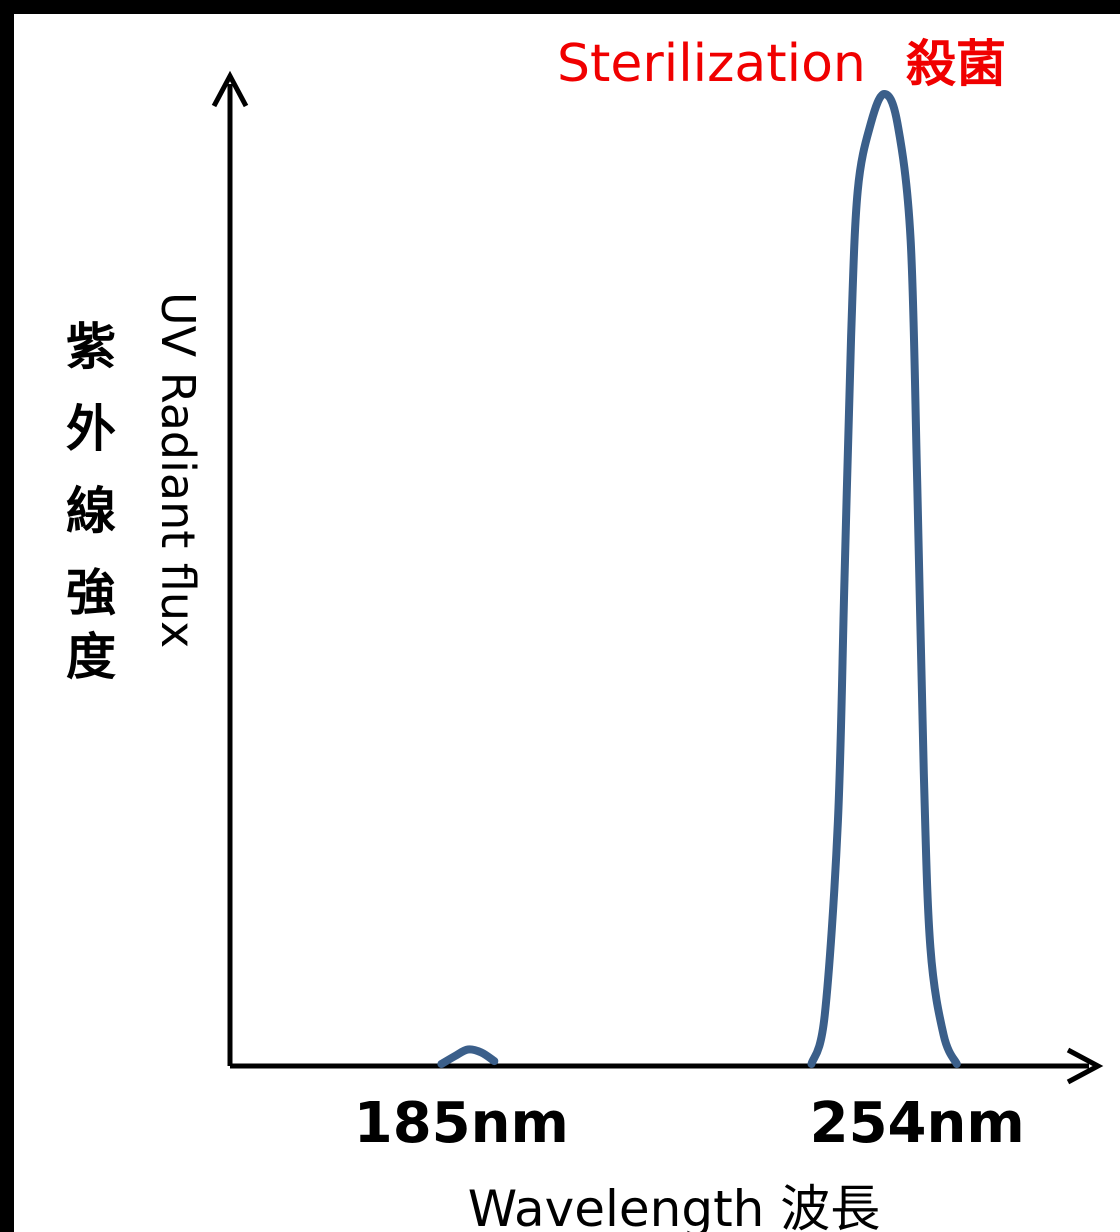 The image size is (1120, 1232). What do you see at coordinates (178, 470) in the screenshot?
I see `y-axis-label: UV Radiant flux` at bounding box center [178, 470].